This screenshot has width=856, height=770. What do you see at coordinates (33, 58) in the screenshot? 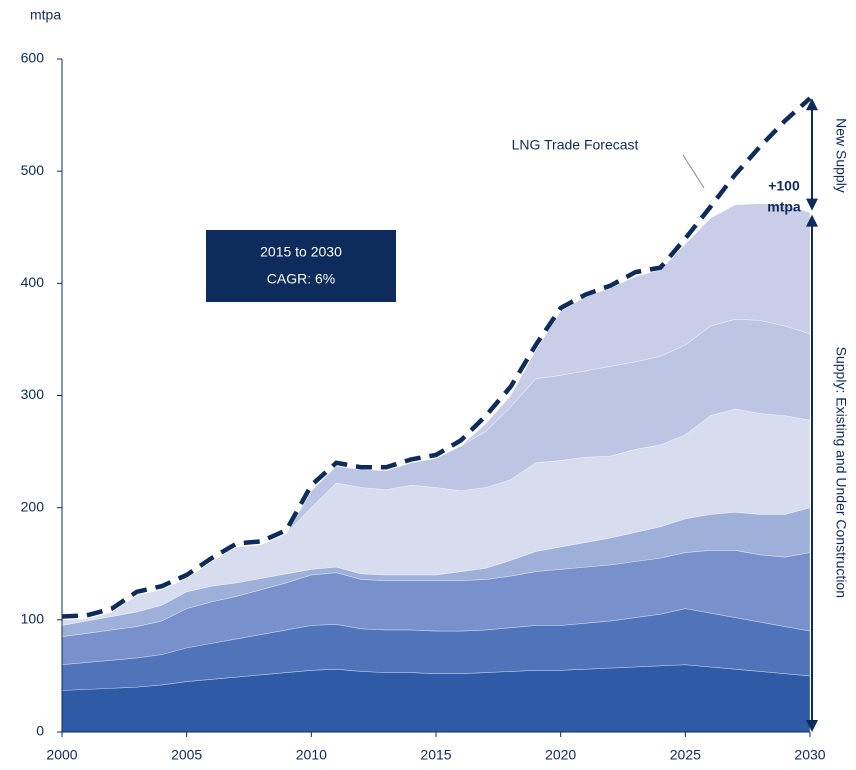
I see `y-tick-label: 600` at bounding box center [33, 58].